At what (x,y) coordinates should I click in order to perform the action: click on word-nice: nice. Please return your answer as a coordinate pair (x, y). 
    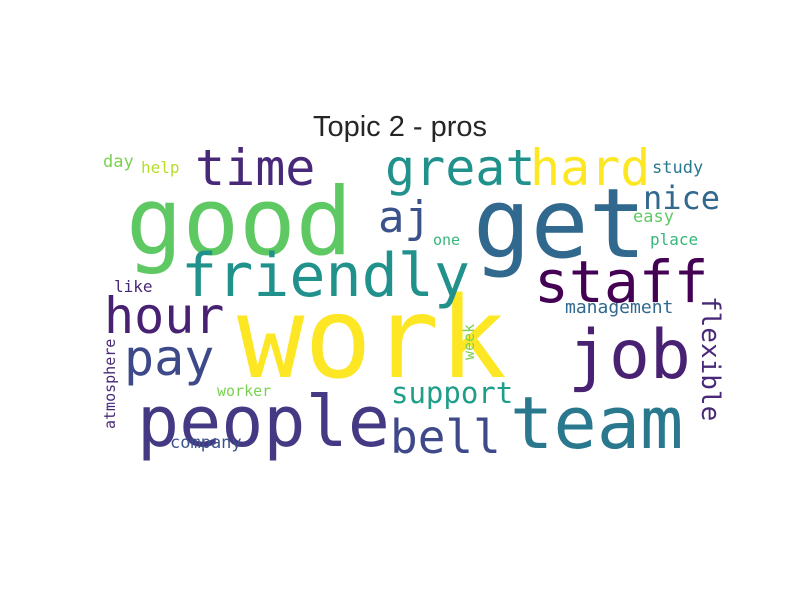
    Looking at the image, I should click on (682, 198).